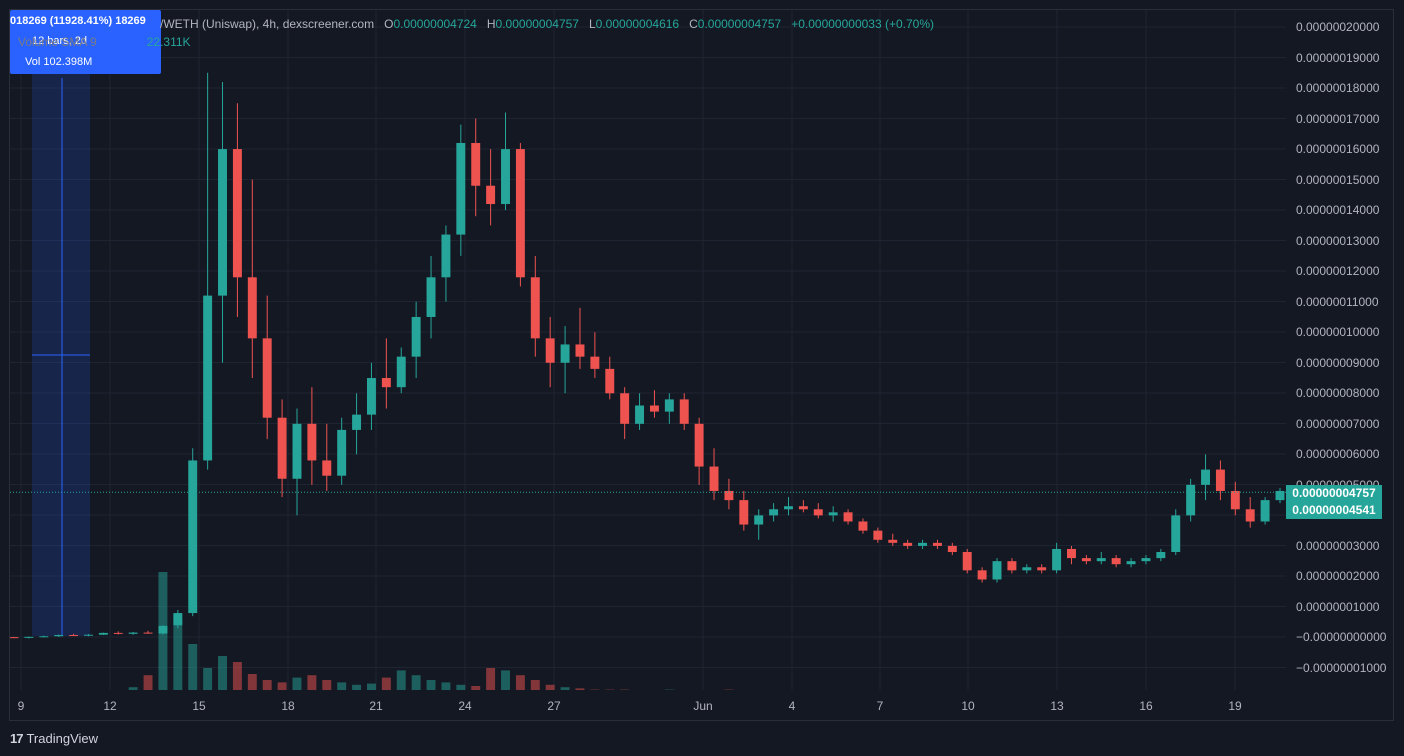  I want to click on date-tick-label: 9, so click(21, 706).